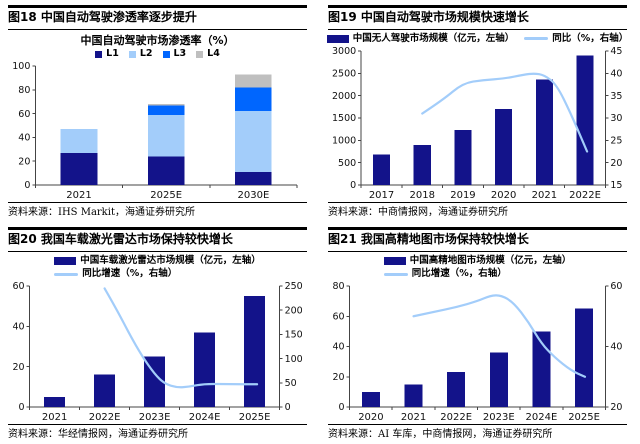  Describe the element at coordinates (157, 54) in the screenshot. I see `chart-legend: L1 L2 L3 L4` at that location.